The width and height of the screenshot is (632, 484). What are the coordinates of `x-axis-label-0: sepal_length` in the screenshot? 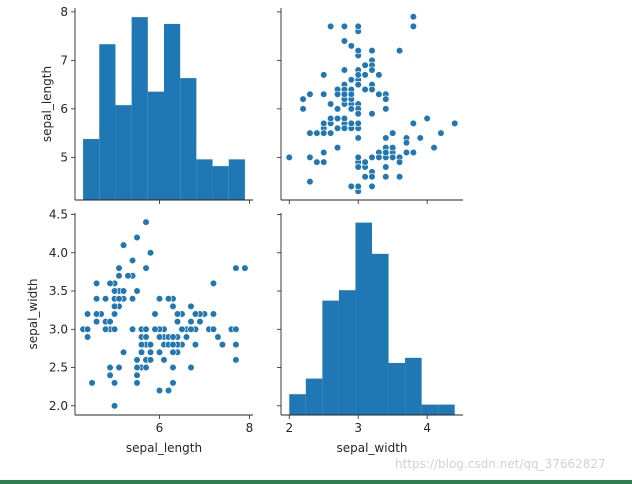 It's located at (164, 448).